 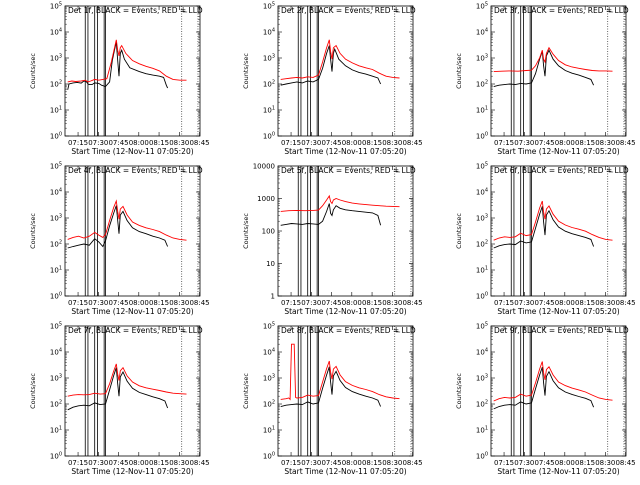 I want to click on panel-title: Det 1f, BLACK = Events, RED = LLD, so click(x=135, y=10).